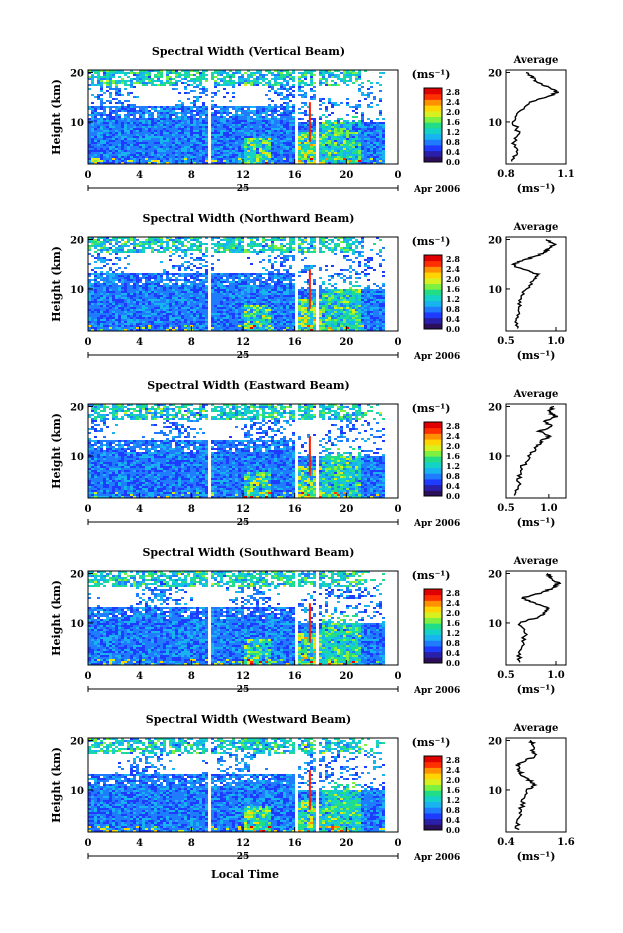 The height and width of the screenshot is (933, 623). Describe the element at coordinates (77, 624) in the screenshot. I see `y-tick-label: 10` at that location.